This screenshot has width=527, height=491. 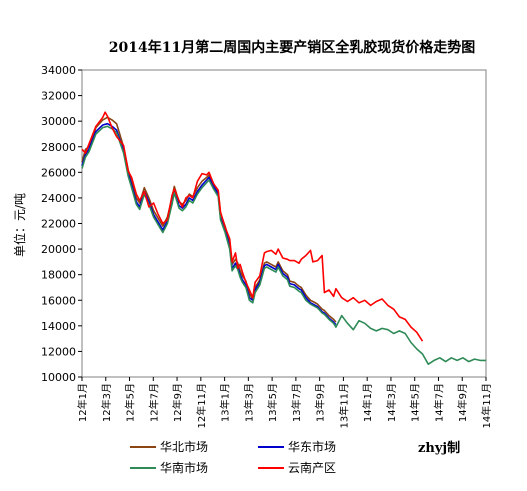 What do you see at coordinates (82, 402) in the screenshot?
I see `x-tick-label: 12年1月` at bounding box center [82, 402].